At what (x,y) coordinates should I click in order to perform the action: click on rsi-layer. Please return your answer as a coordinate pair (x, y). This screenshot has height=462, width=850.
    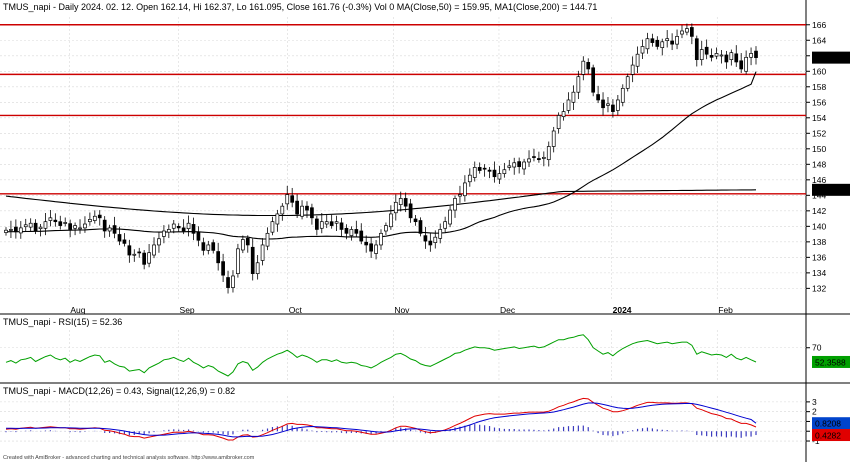
    Looking at the image, I should click on (381, 355).